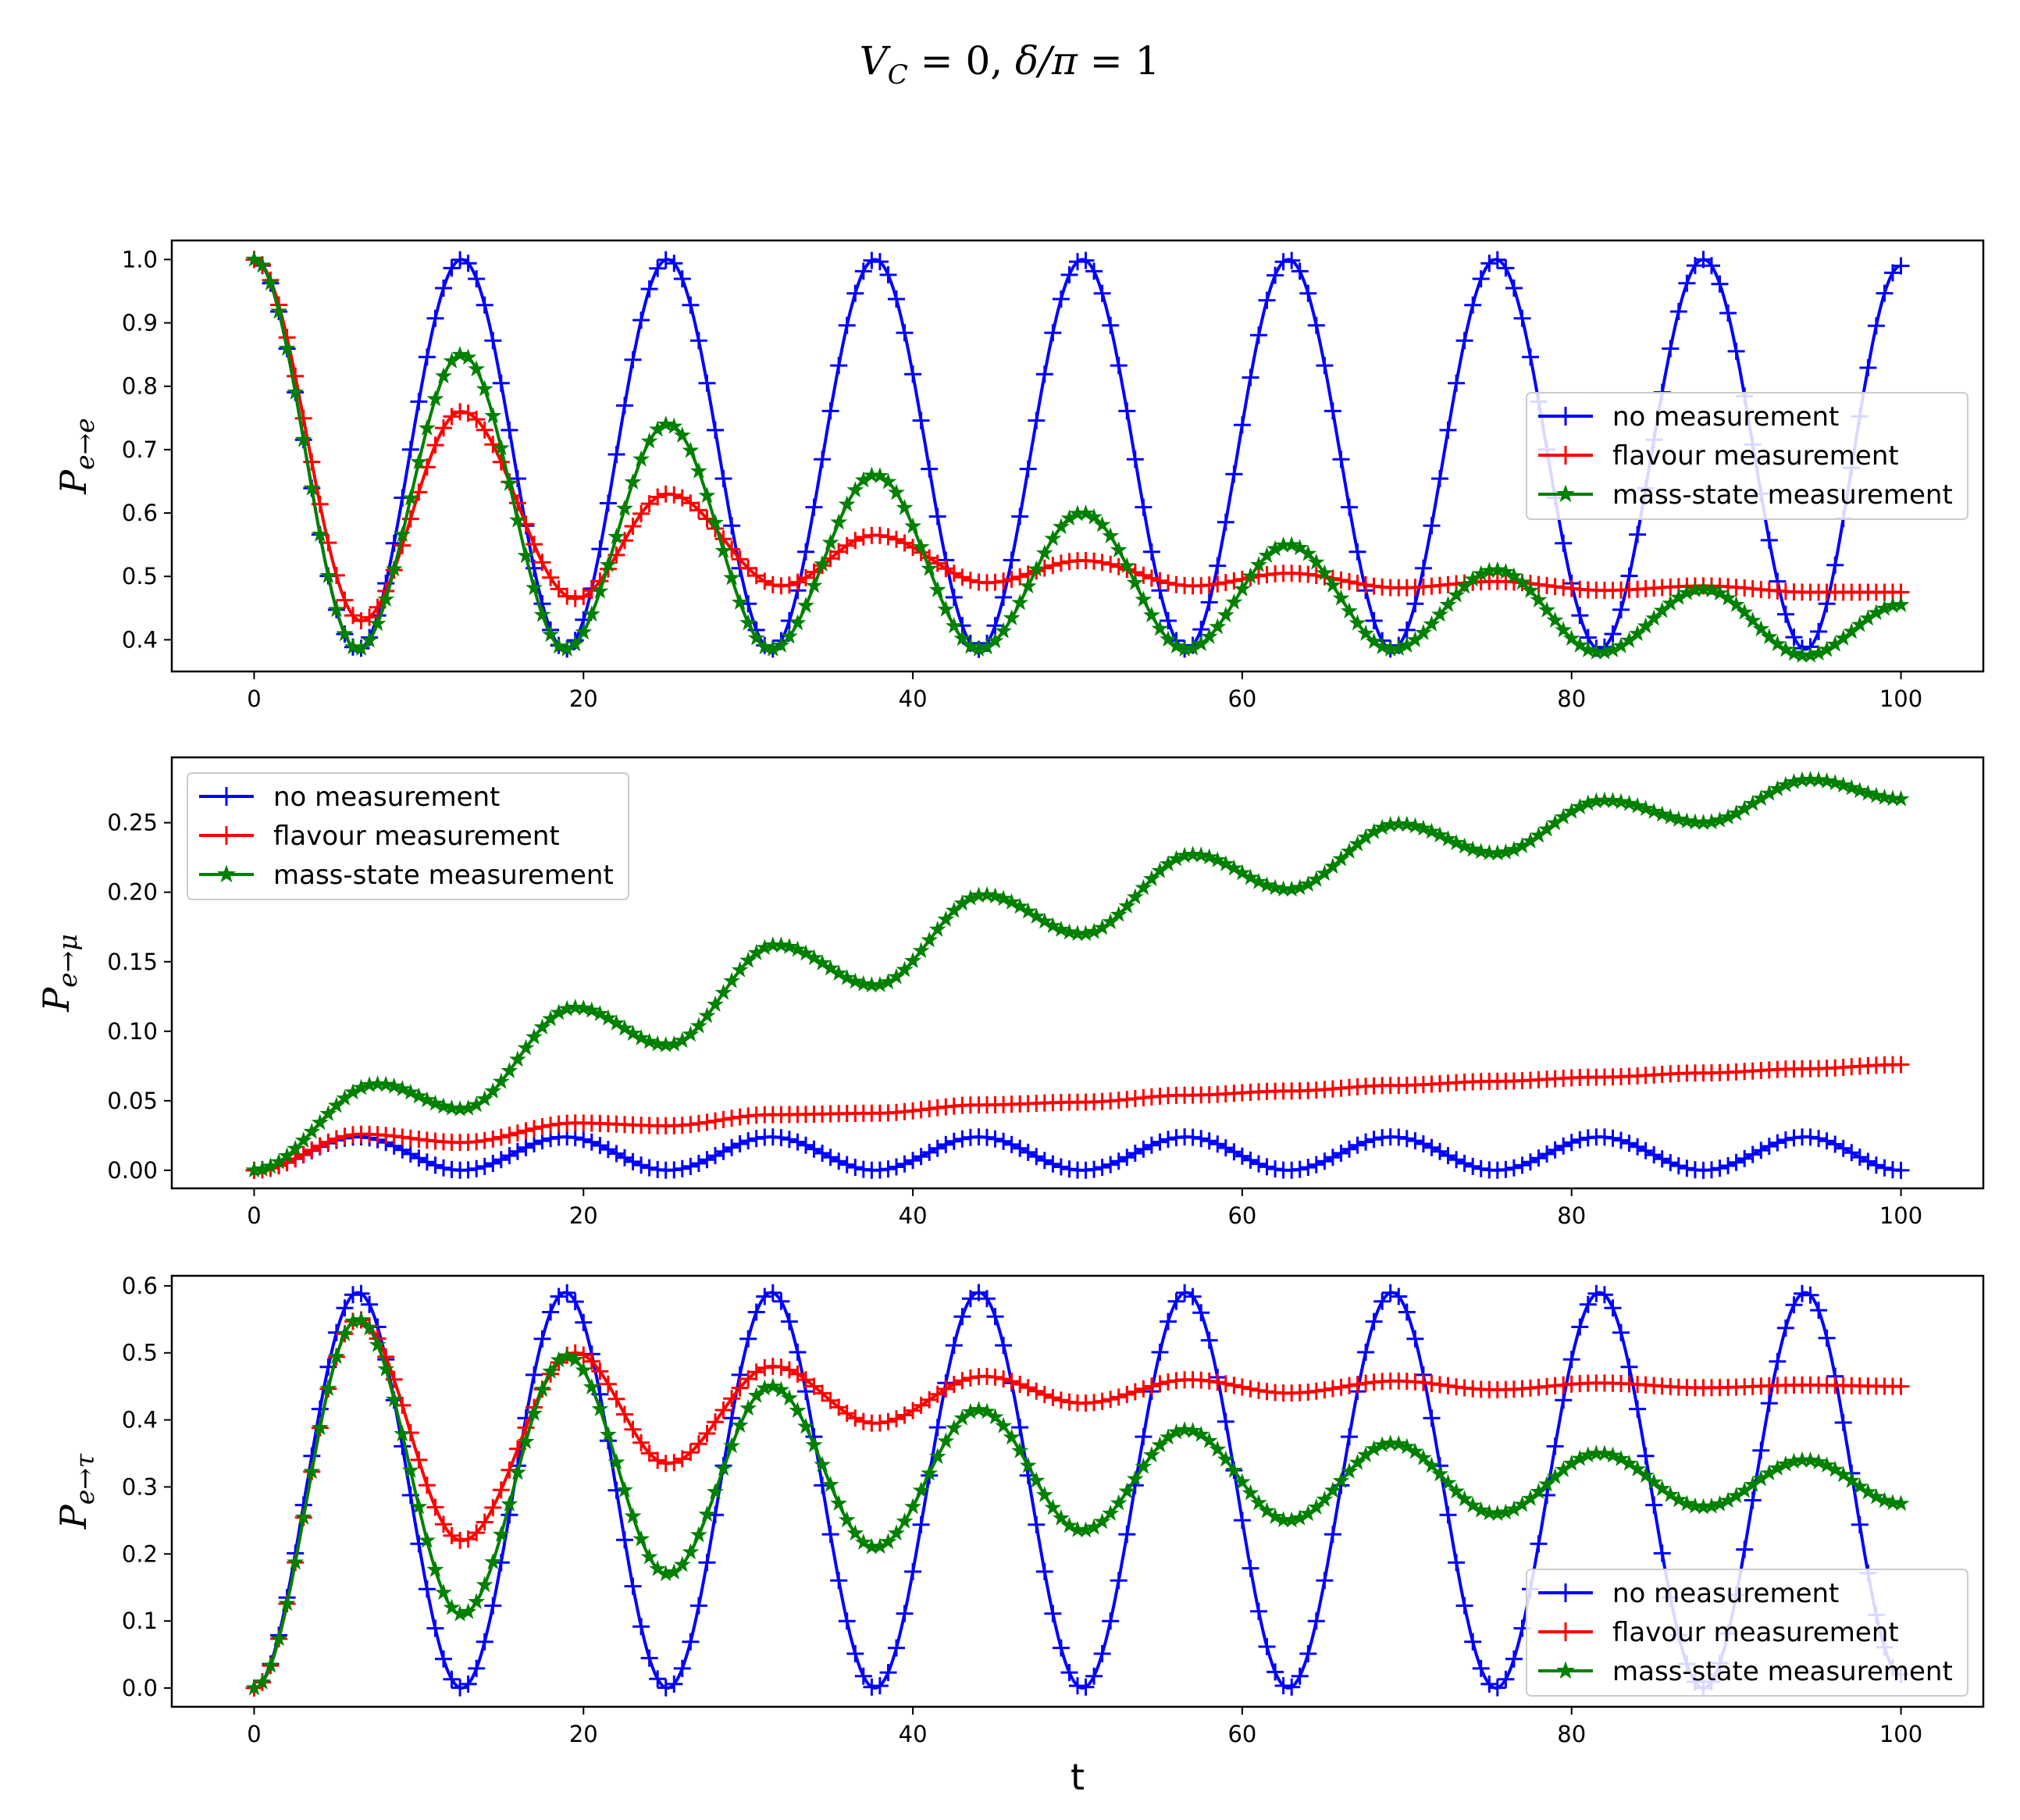  Describe the element at coordinates (132, 892) in the screenshot. I see `y-tick-label: 0.20` at that location.